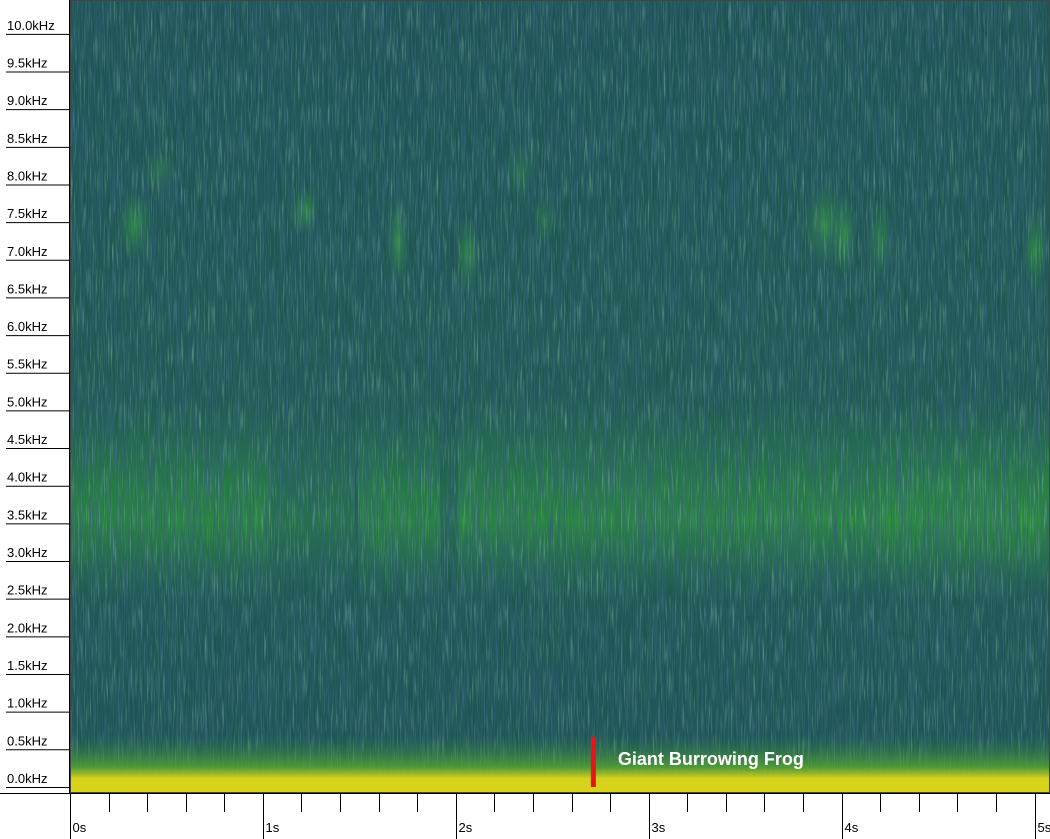 This screenshot has width=1050, height=839. Describe the element at coordinates (1044, 827) in the screenshot. I see `x-tick-label: 5s` at that location.